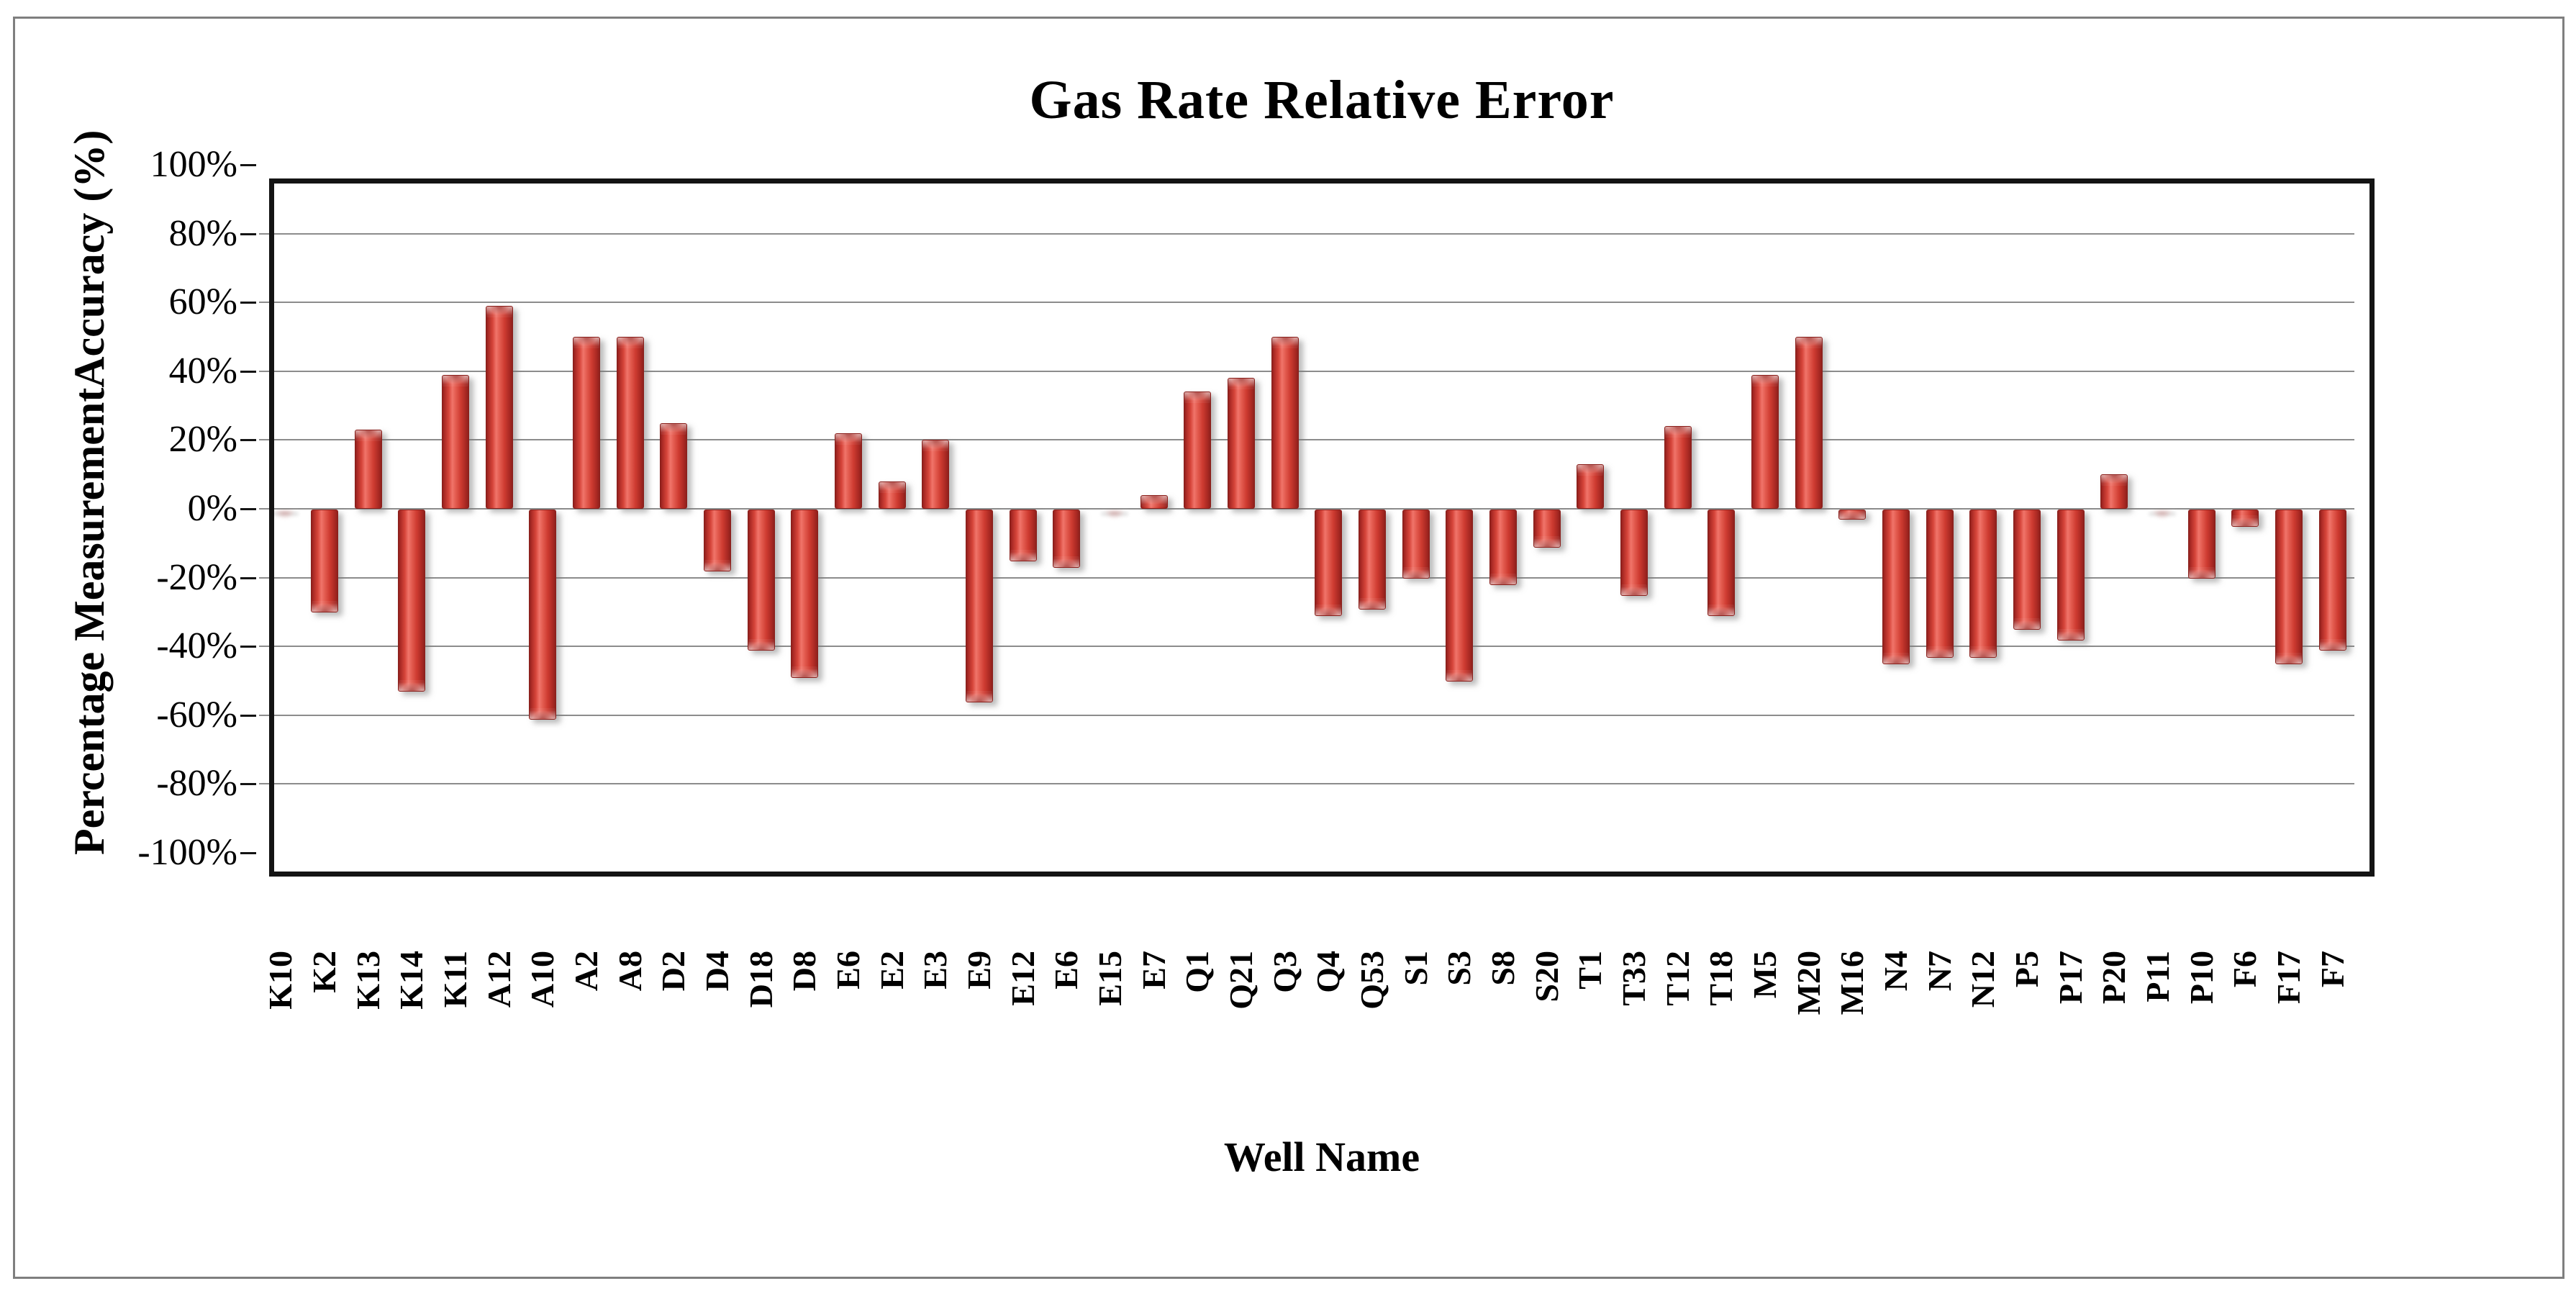 The height and width of the screenshot is (1299, 2576). Describe the element at coordinates (2114, 491) in the screenshot. I see `bar-P20` at that location.